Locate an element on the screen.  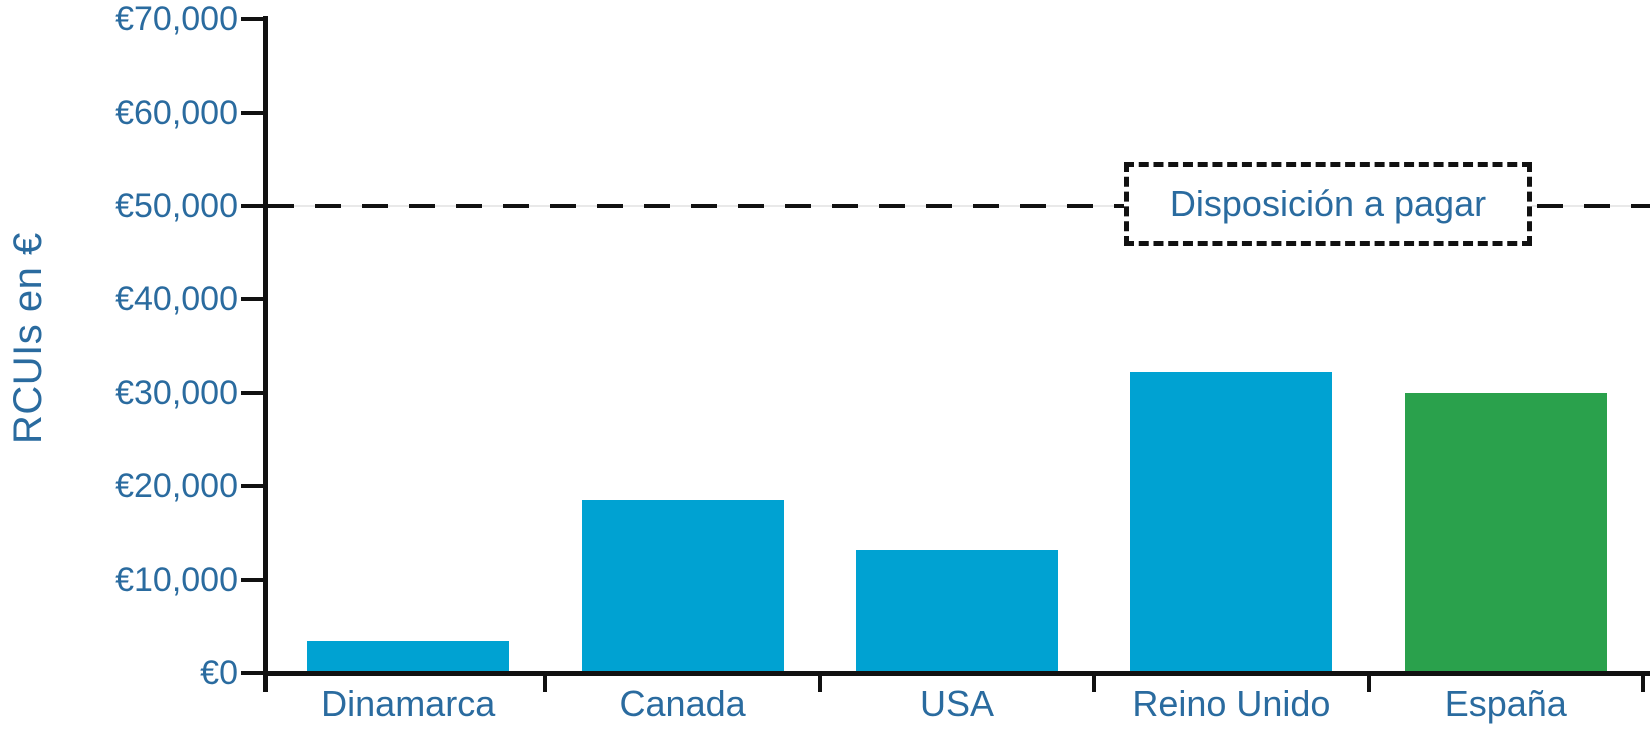
threshold-label: Disposición a pagar is located at coordinates (1328, 203).